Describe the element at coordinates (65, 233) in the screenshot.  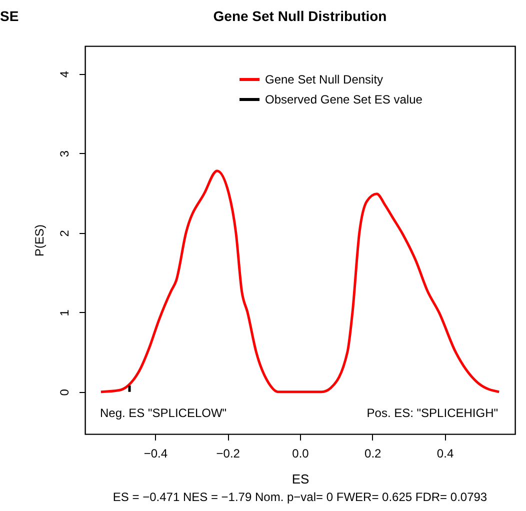
I see `y-tick-label: 2` at that location.